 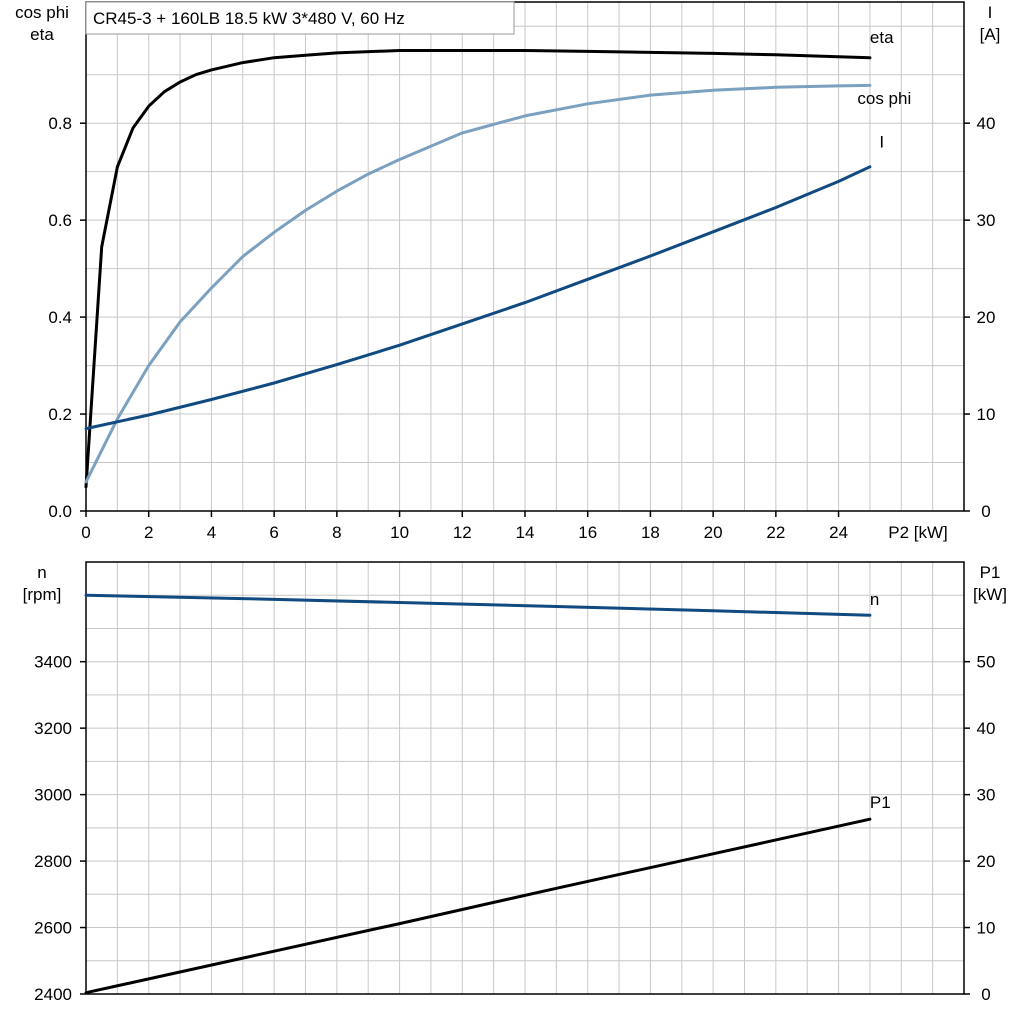 What do you see at coordinates (399, 532) in the screenshot?
I see `x-axis-tick-label: 10` at bounding box center [399, 532].